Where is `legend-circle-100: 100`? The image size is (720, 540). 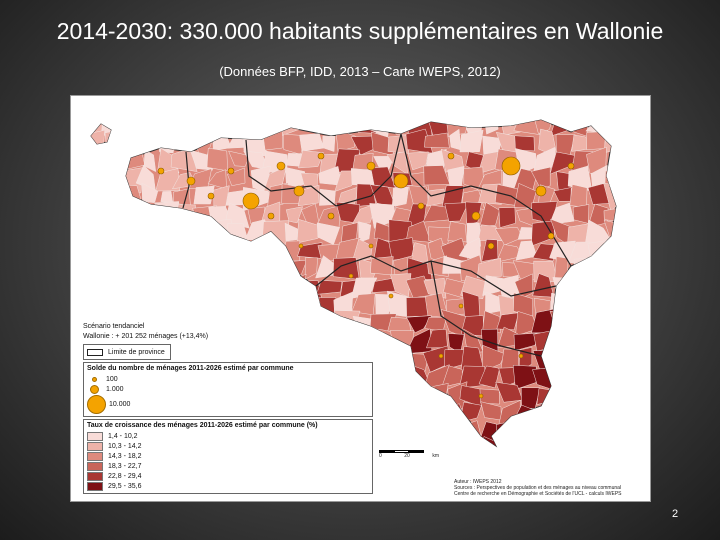
legend-circle-100: 100 is located at coordinates (112, 379).